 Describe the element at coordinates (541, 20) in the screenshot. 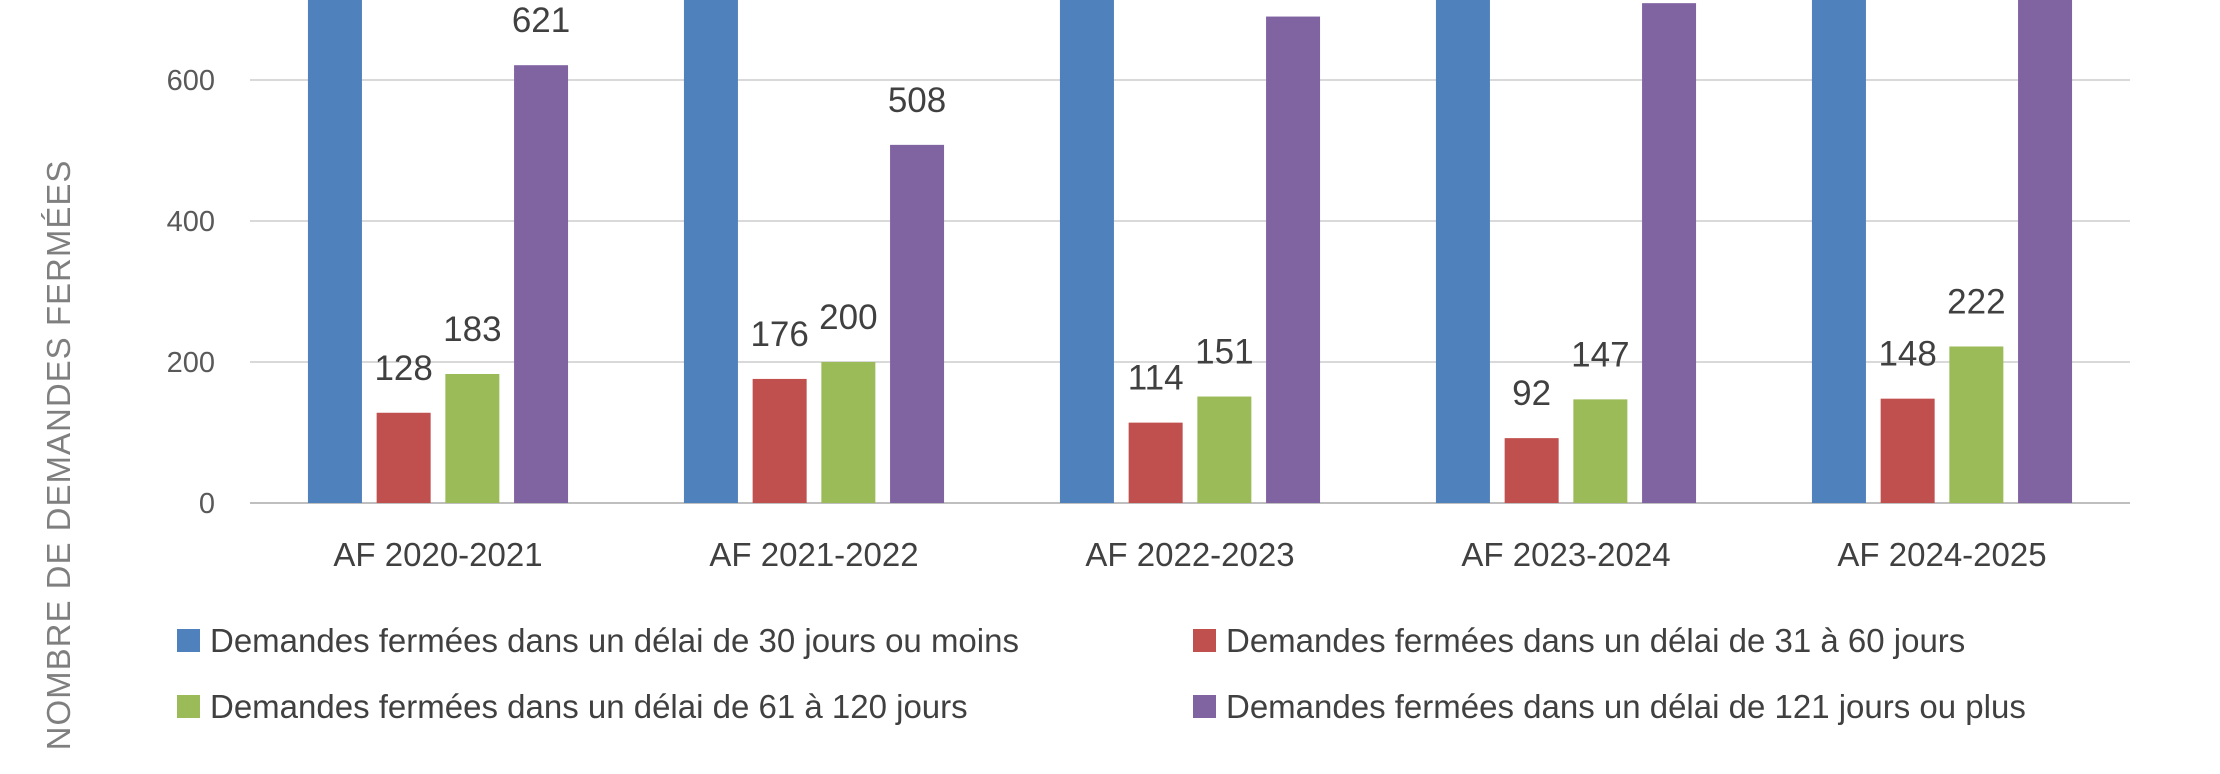

I see `data-label: 621` at that location.